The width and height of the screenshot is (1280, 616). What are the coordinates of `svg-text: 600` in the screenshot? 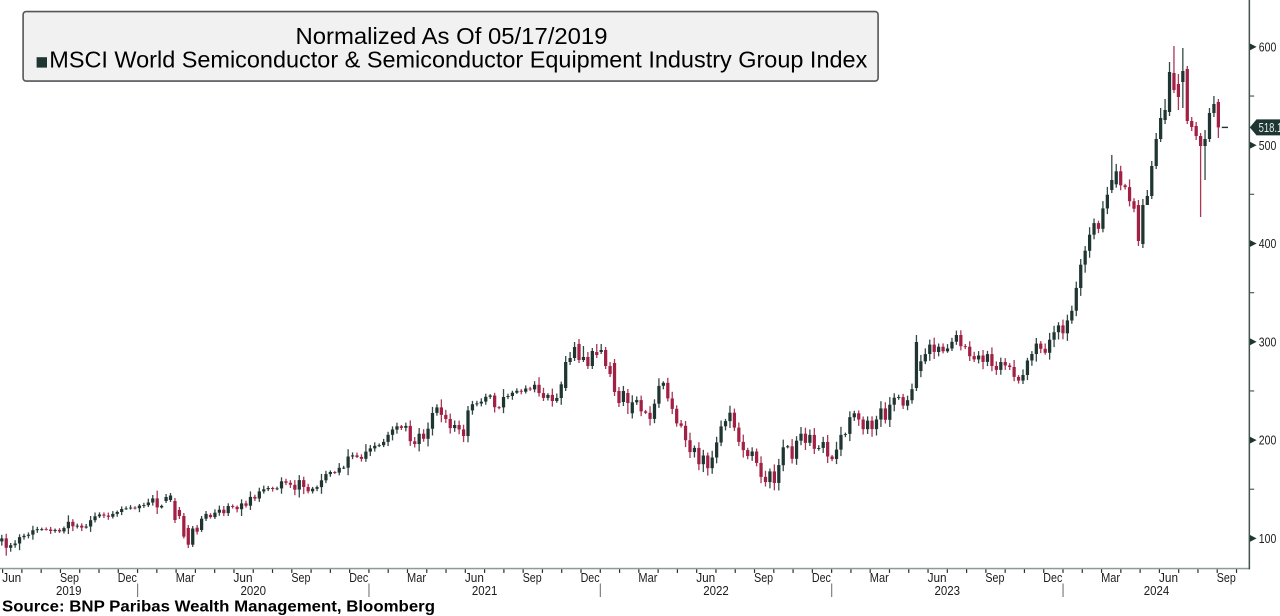 It's located at (1268, 47).